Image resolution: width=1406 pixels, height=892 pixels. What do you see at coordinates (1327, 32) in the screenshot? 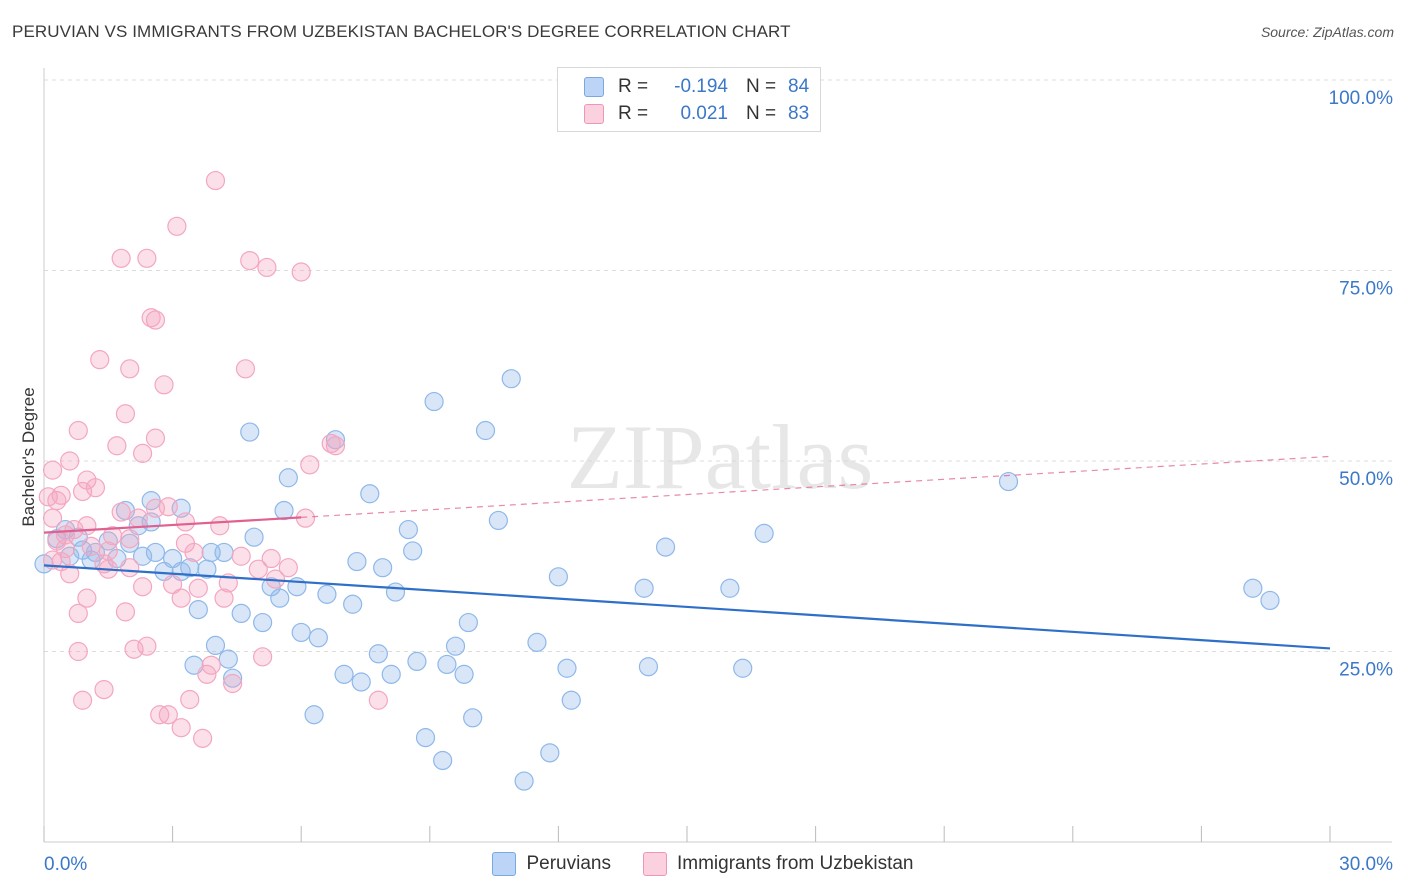
I see `chart-source: Source: ZipAtlas.com` at bounding box center [1327, 32].